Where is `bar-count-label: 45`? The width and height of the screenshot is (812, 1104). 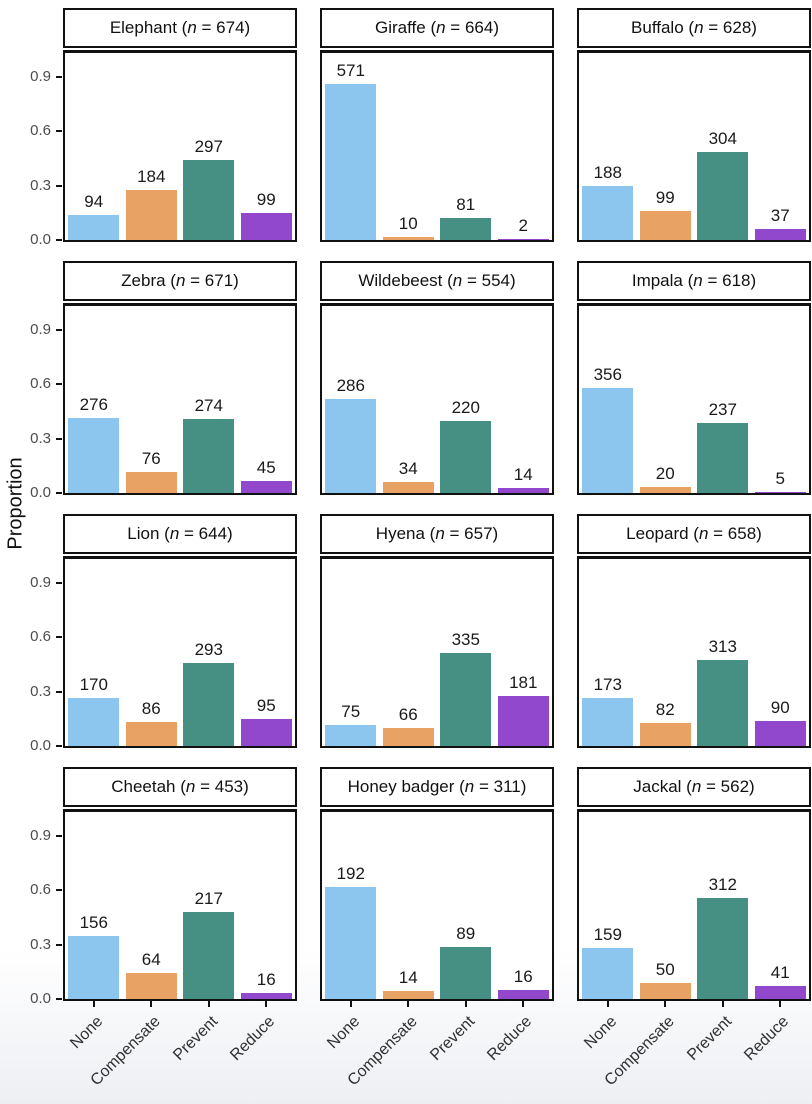
bar-count-label: 45 is located at coordinates (266, 467).